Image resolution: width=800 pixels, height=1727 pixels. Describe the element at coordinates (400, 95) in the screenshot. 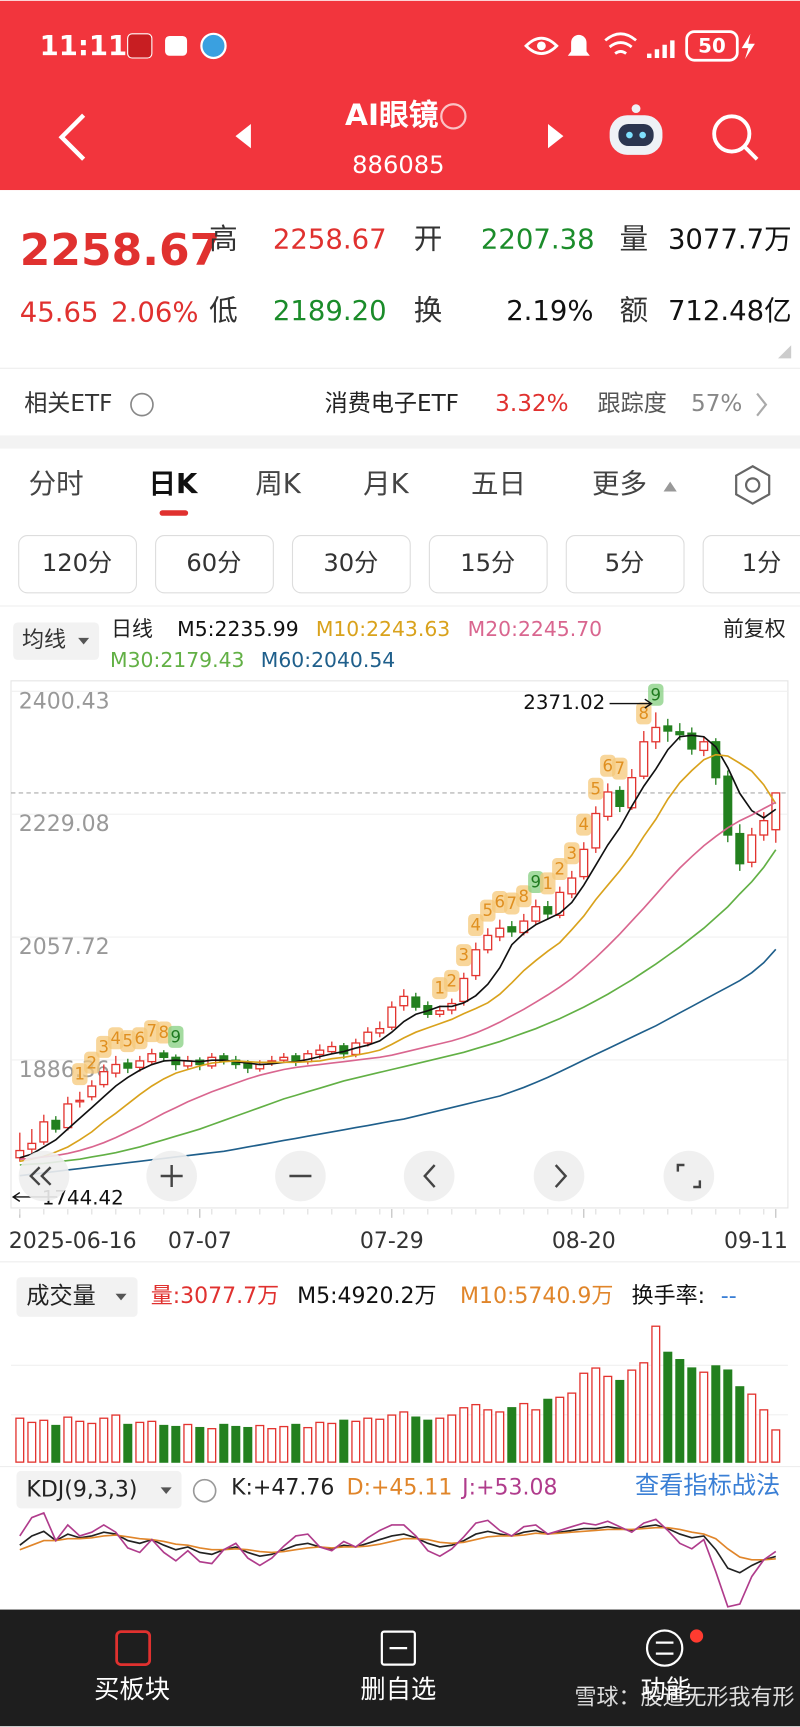

I see `header-bg` at that location.